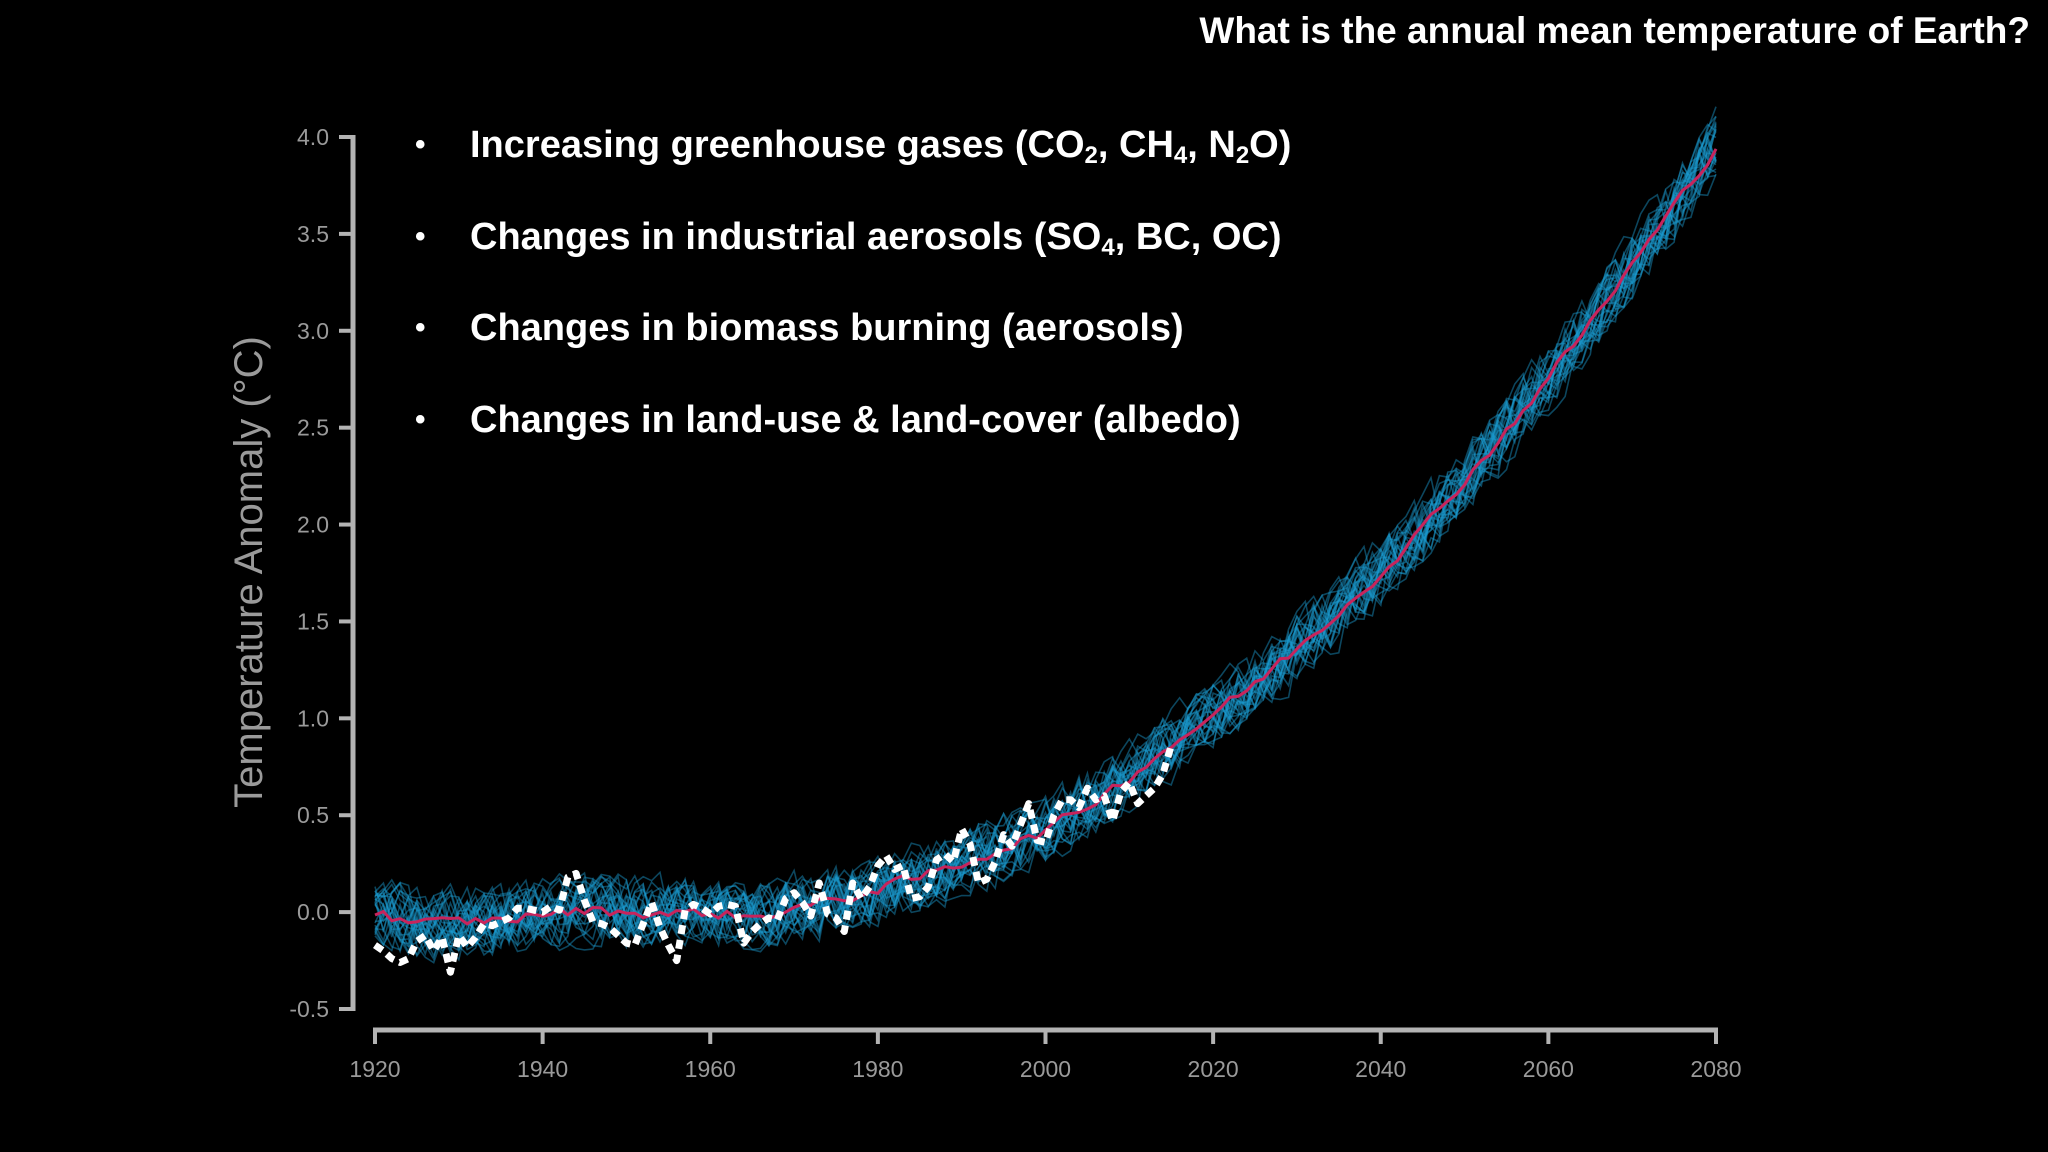 This screenshot has width=2048, height=1152. What do you see at coordinates (853, 351) in the screenshot?
I see `bullet-item: • Changes in biomass burning (aerosols)` at bounding box center [853, 351].